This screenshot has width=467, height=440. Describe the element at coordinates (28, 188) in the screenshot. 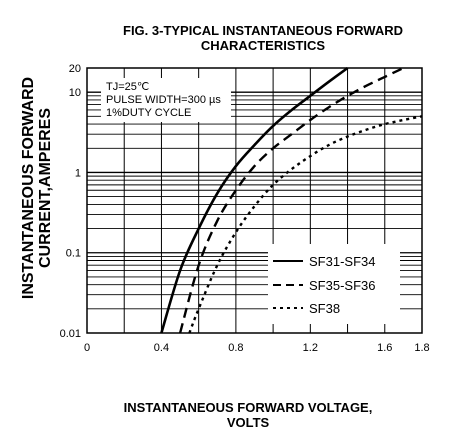

I see `y-axis-label-line-1: INSTANTANEOUS FORWARD` at that location.